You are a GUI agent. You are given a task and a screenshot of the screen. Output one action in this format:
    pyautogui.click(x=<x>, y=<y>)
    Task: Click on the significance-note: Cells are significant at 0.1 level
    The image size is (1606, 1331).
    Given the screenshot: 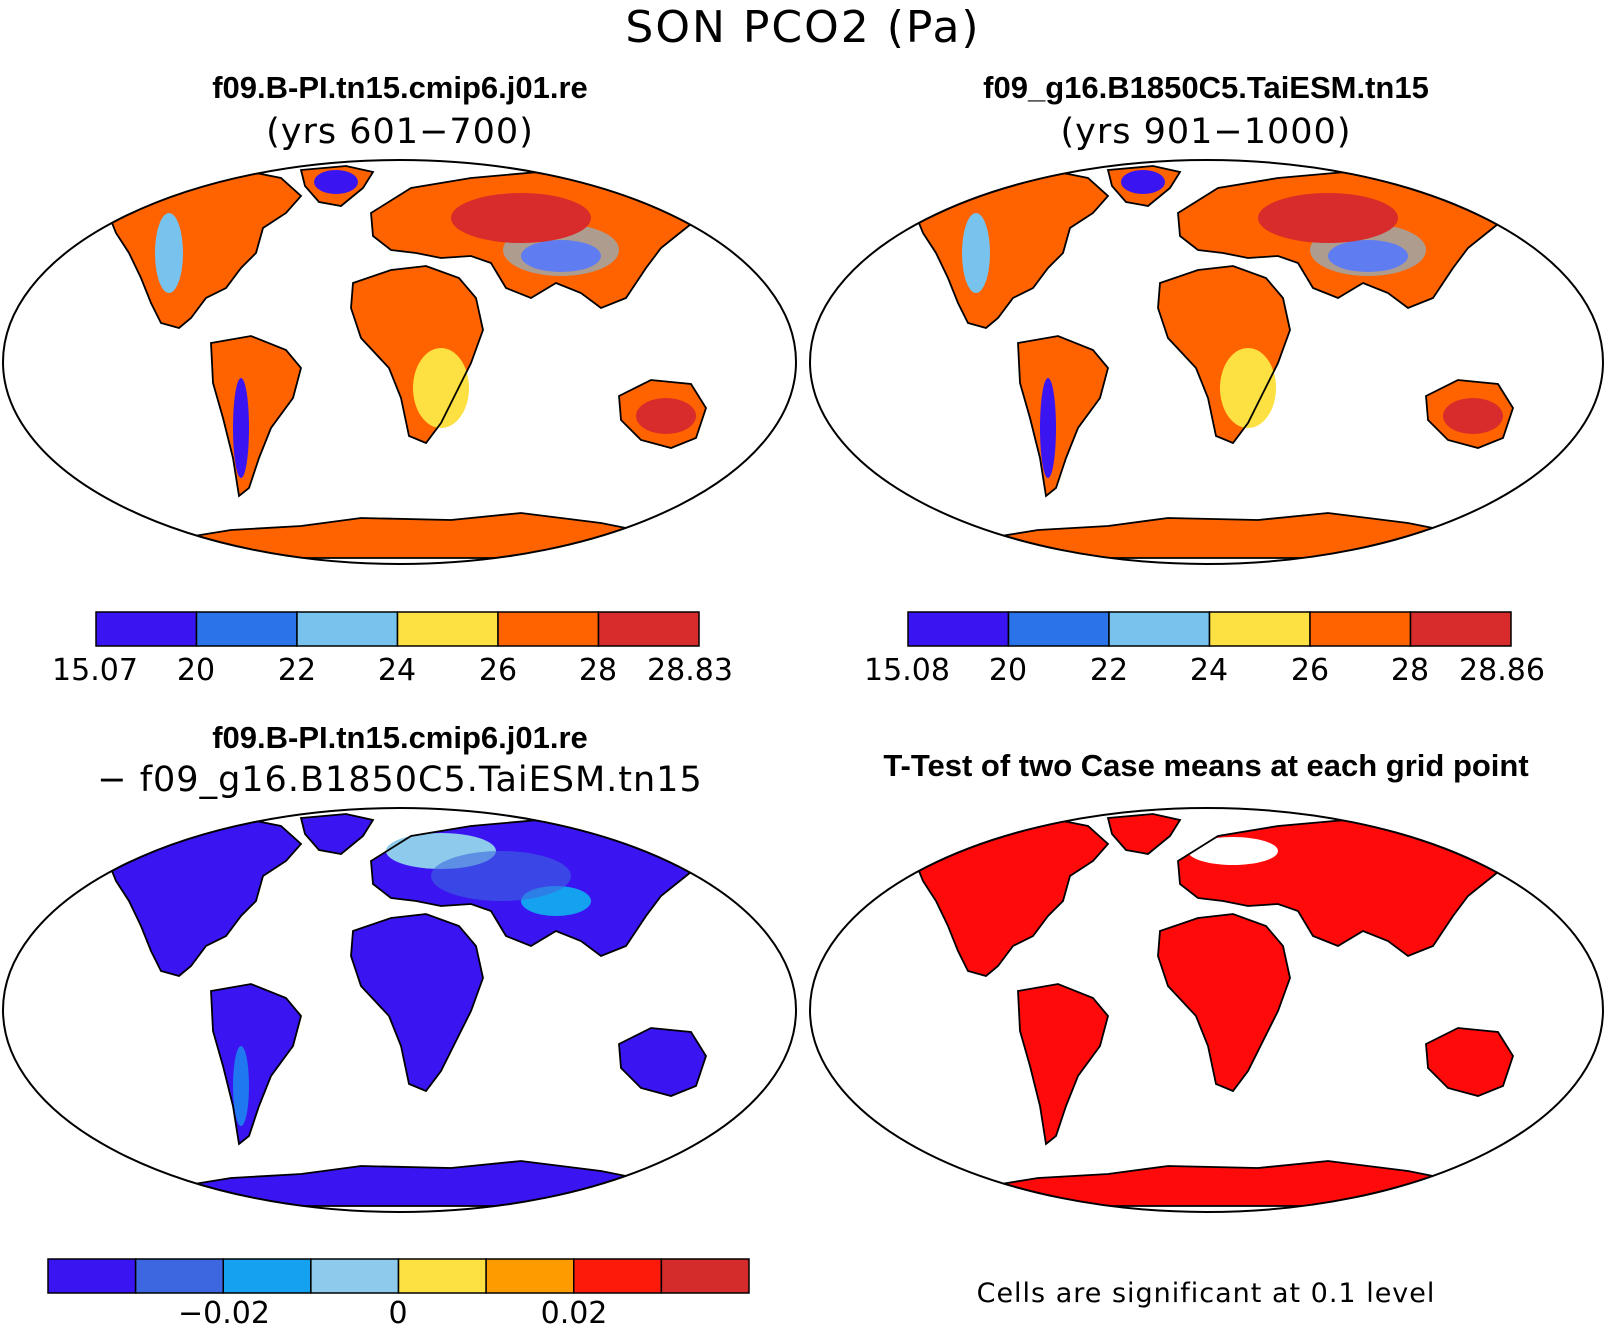 What is the action you would take?
    pyautogui.click(x=1206, y=1293)
    